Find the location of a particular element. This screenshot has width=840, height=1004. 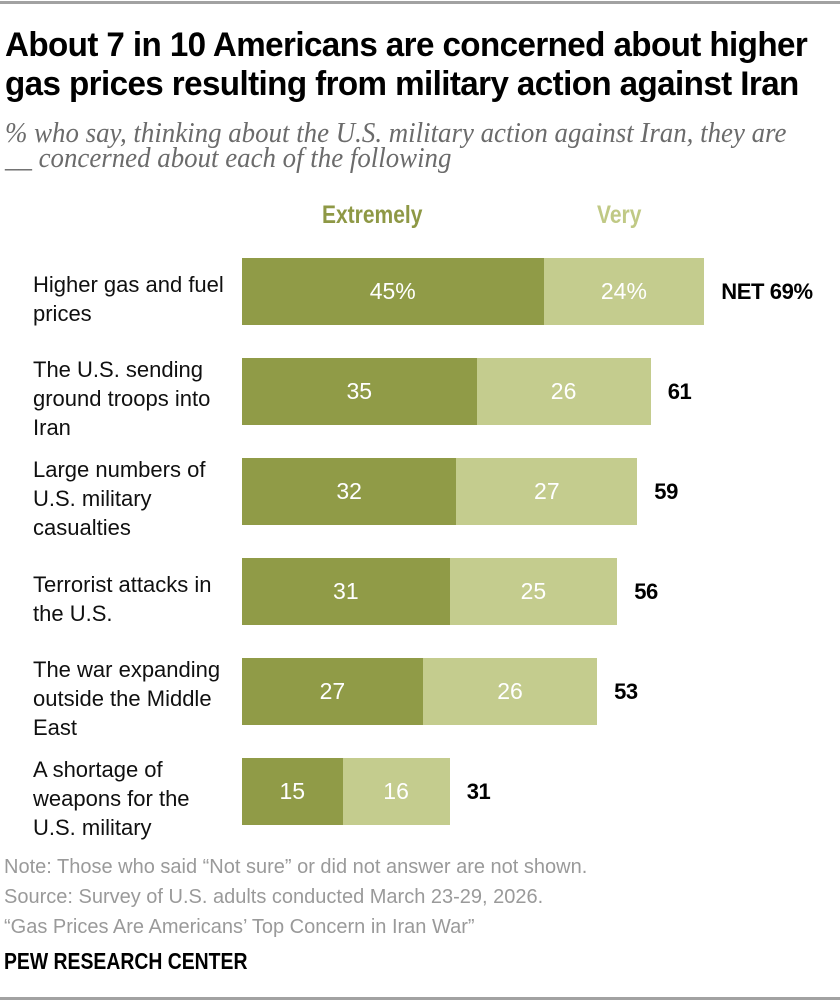

bottom-rule is located at coordinates (420, 998).